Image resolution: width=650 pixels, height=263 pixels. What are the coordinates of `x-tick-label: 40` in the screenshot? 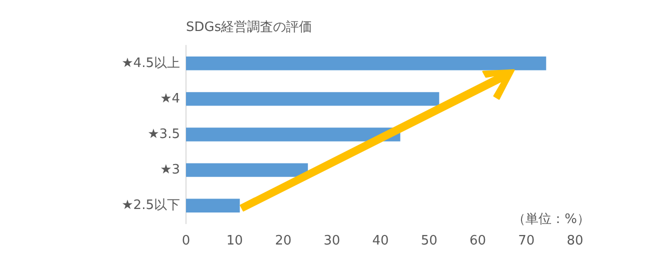 It's located at (380, 241).